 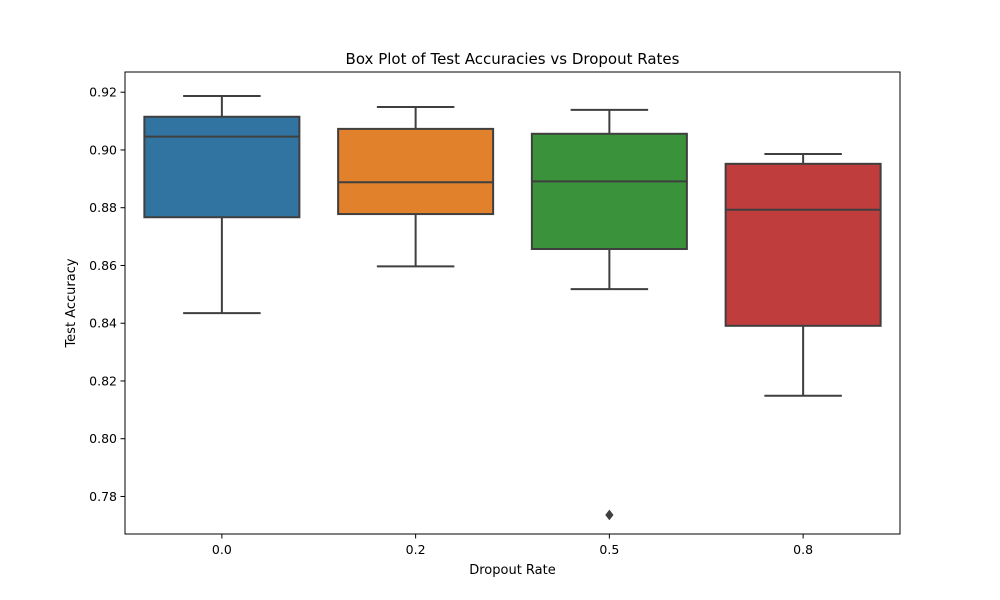 What do you see at coordinates (609, 515) in the screenshot?
I see `outlier-point` at bounding box center [609, 515].